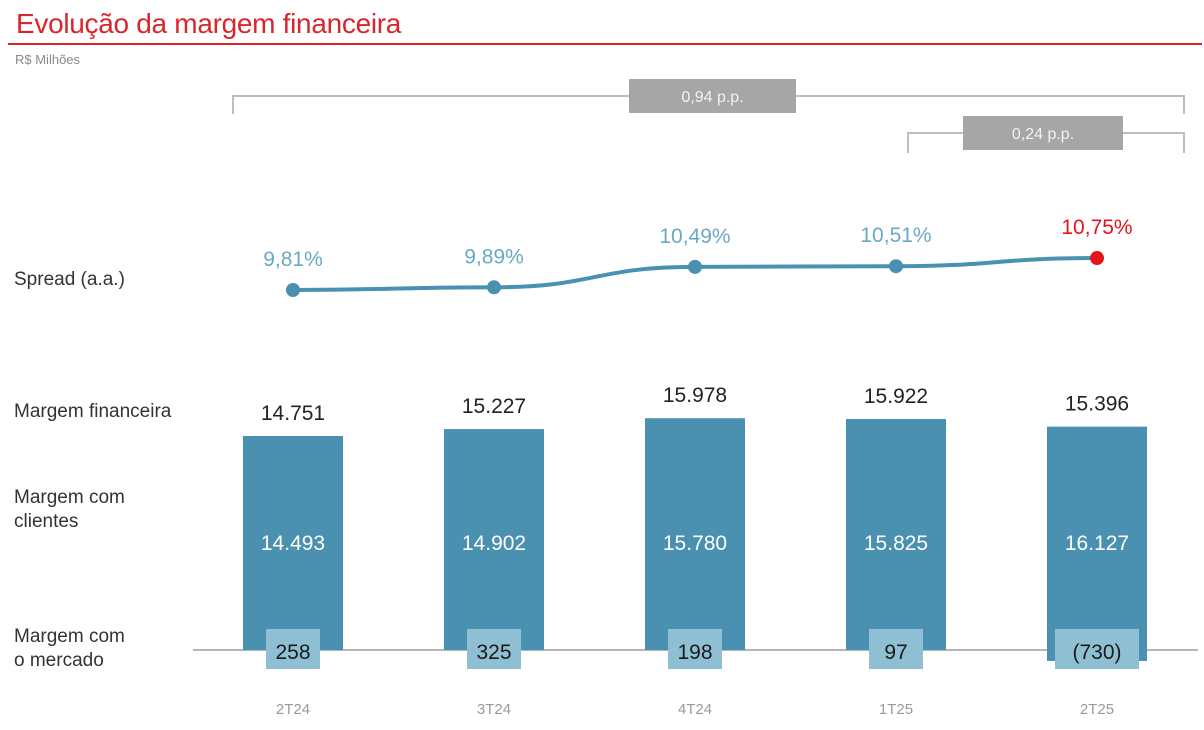 This screenshot has height=730, width=1204. Describe the element at coordinates (293, 413) in the screenshot. I see `total-label-2T24: 14.751` at that location.